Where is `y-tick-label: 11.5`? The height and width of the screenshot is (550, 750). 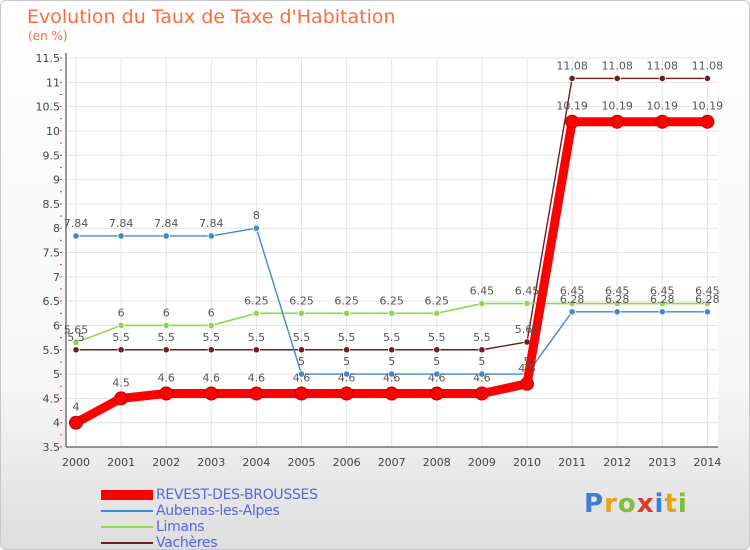 y-tick-label: 11.5 is located at coordinates (48, 58).